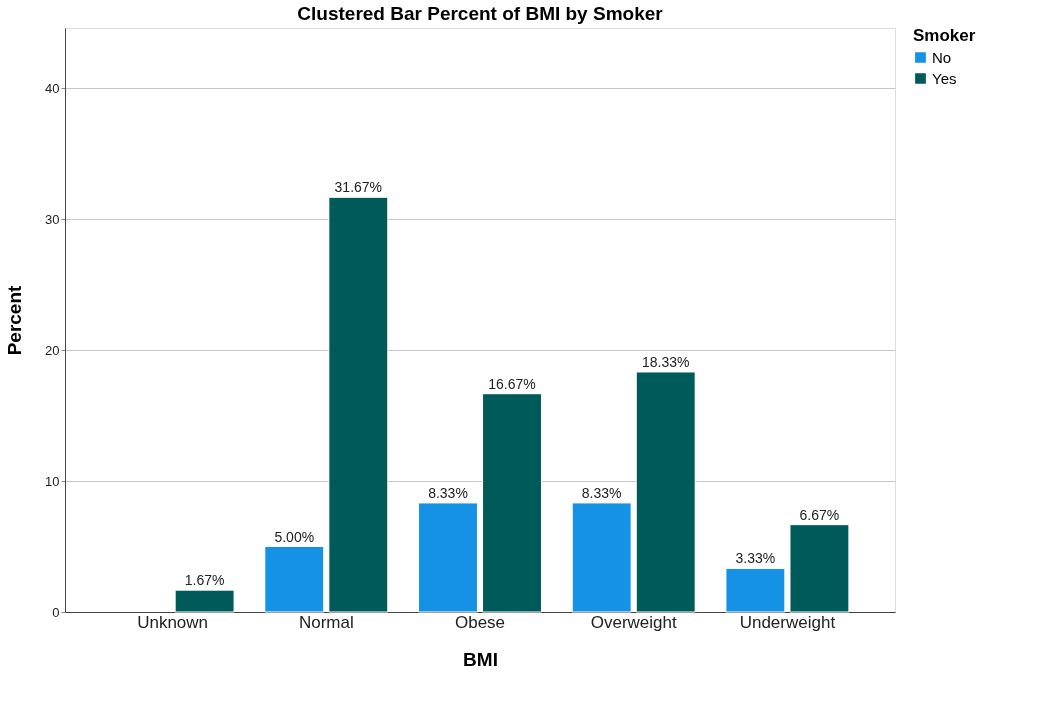 Image resolution: width=1048 pixels, height=702 pixels. I want to click on data-label: 31.67%, so click(358, 187).